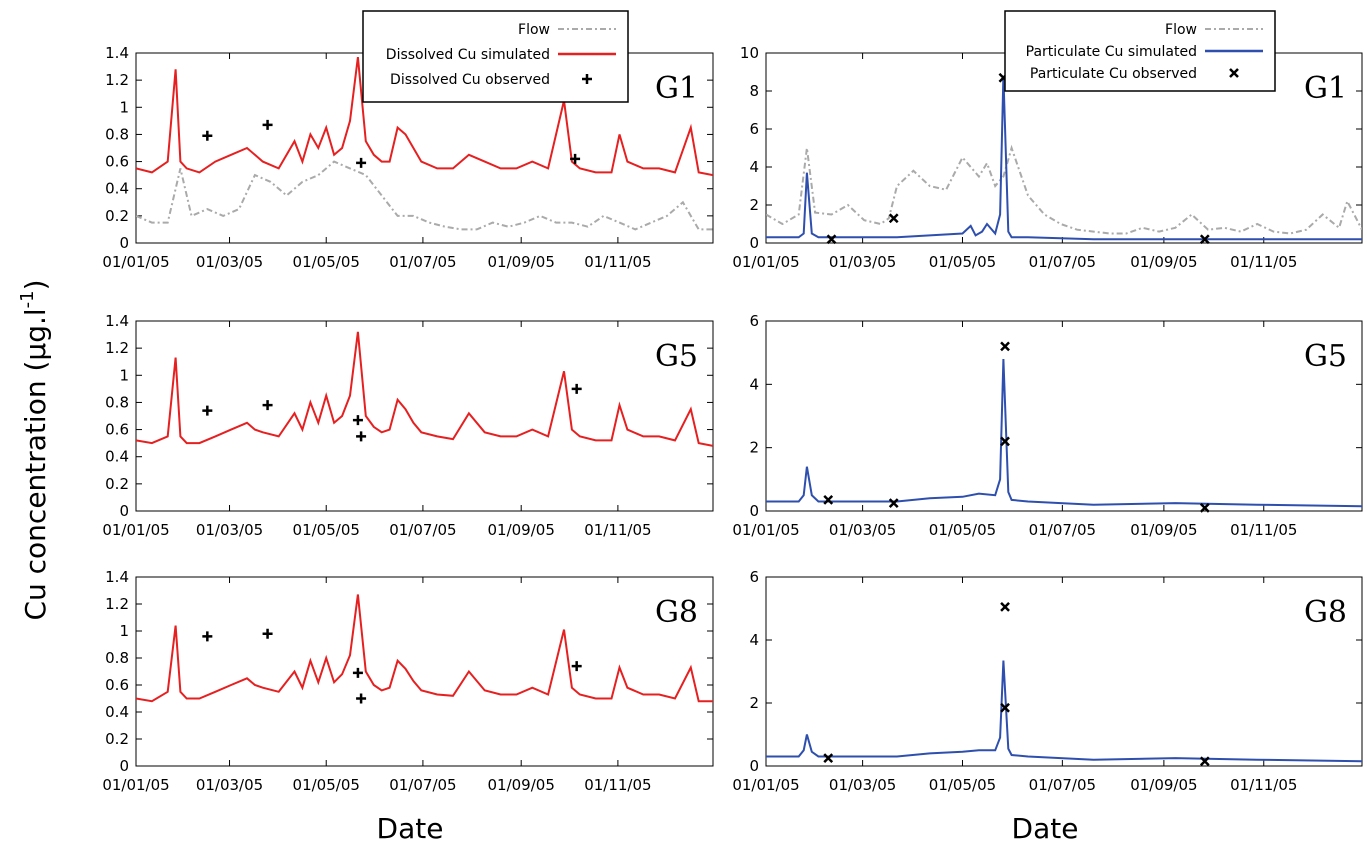  I want to click on legend-label: Dissolved Cu simulated, so click(468, 55).